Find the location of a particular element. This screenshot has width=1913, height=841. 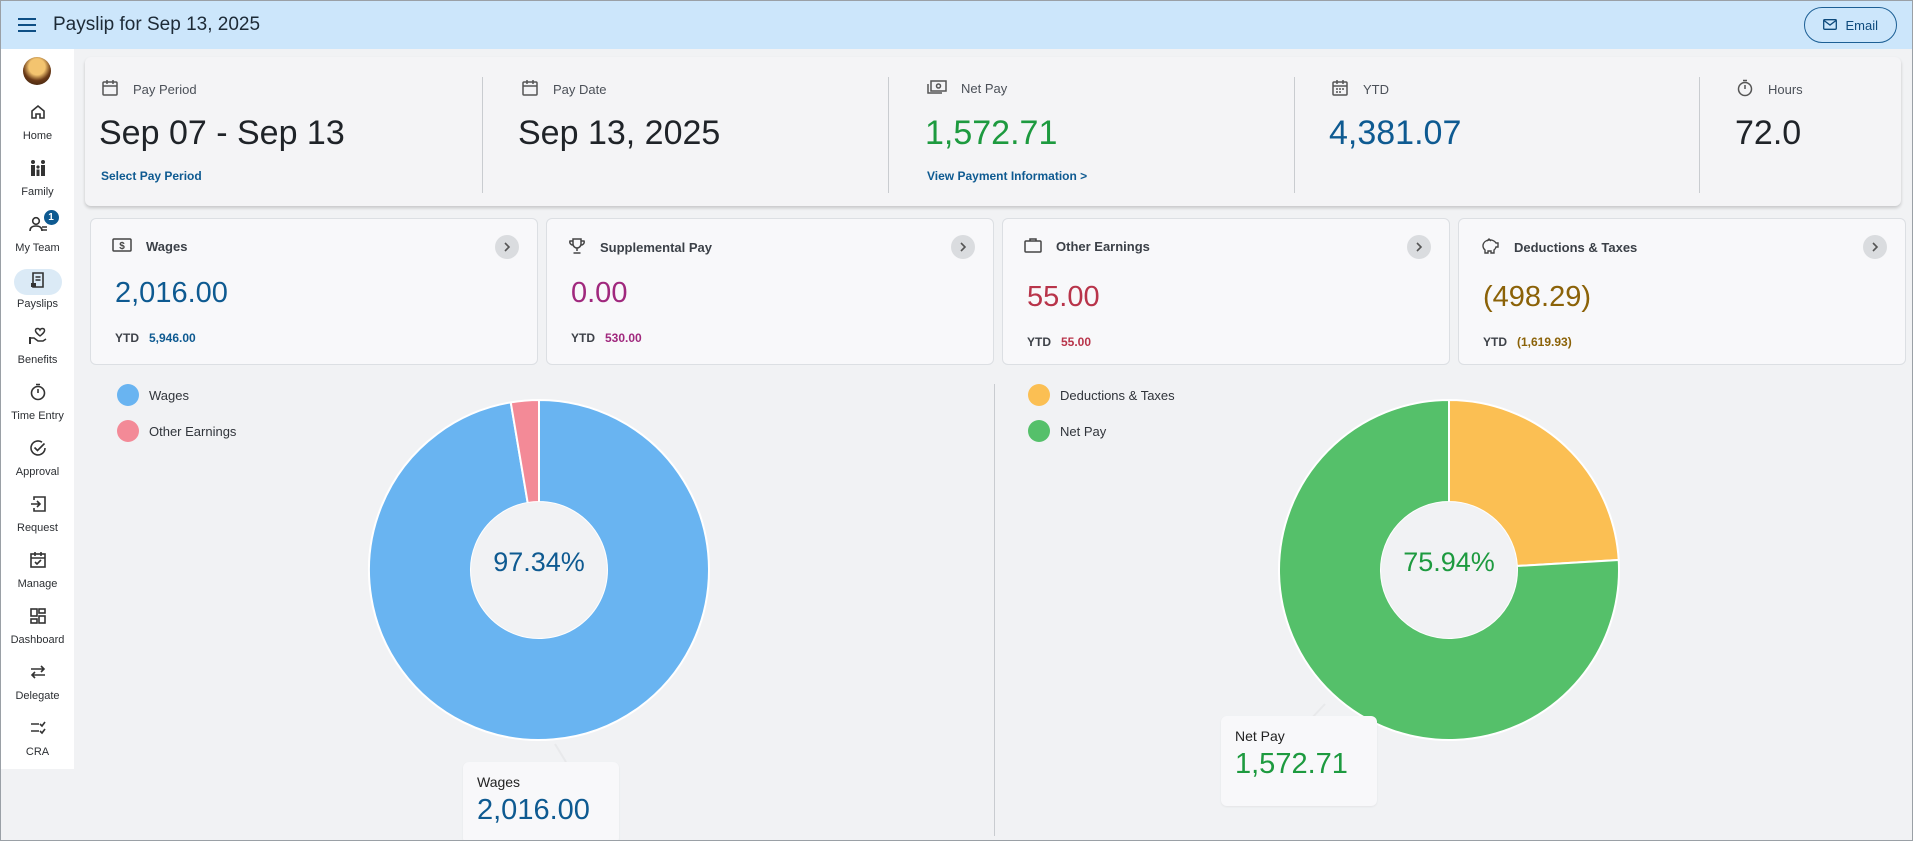

other-earnings-card: Other Earnings 55.00 YTD 55.00 is located at coordinates (1226, 291).